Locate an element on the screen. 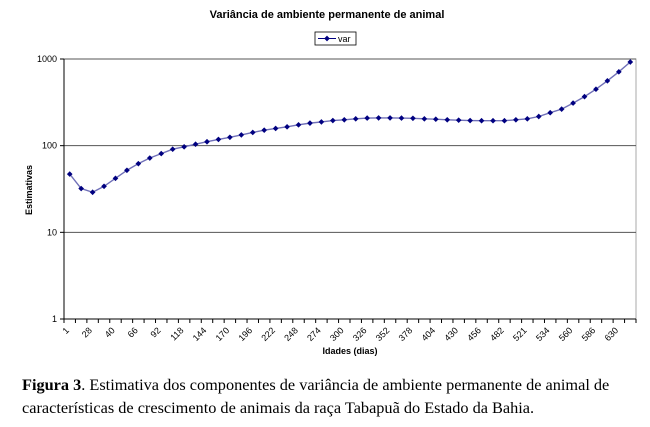 This screenshot has height=427, width=650. legend-label: var is located at coordinates (344, 39).